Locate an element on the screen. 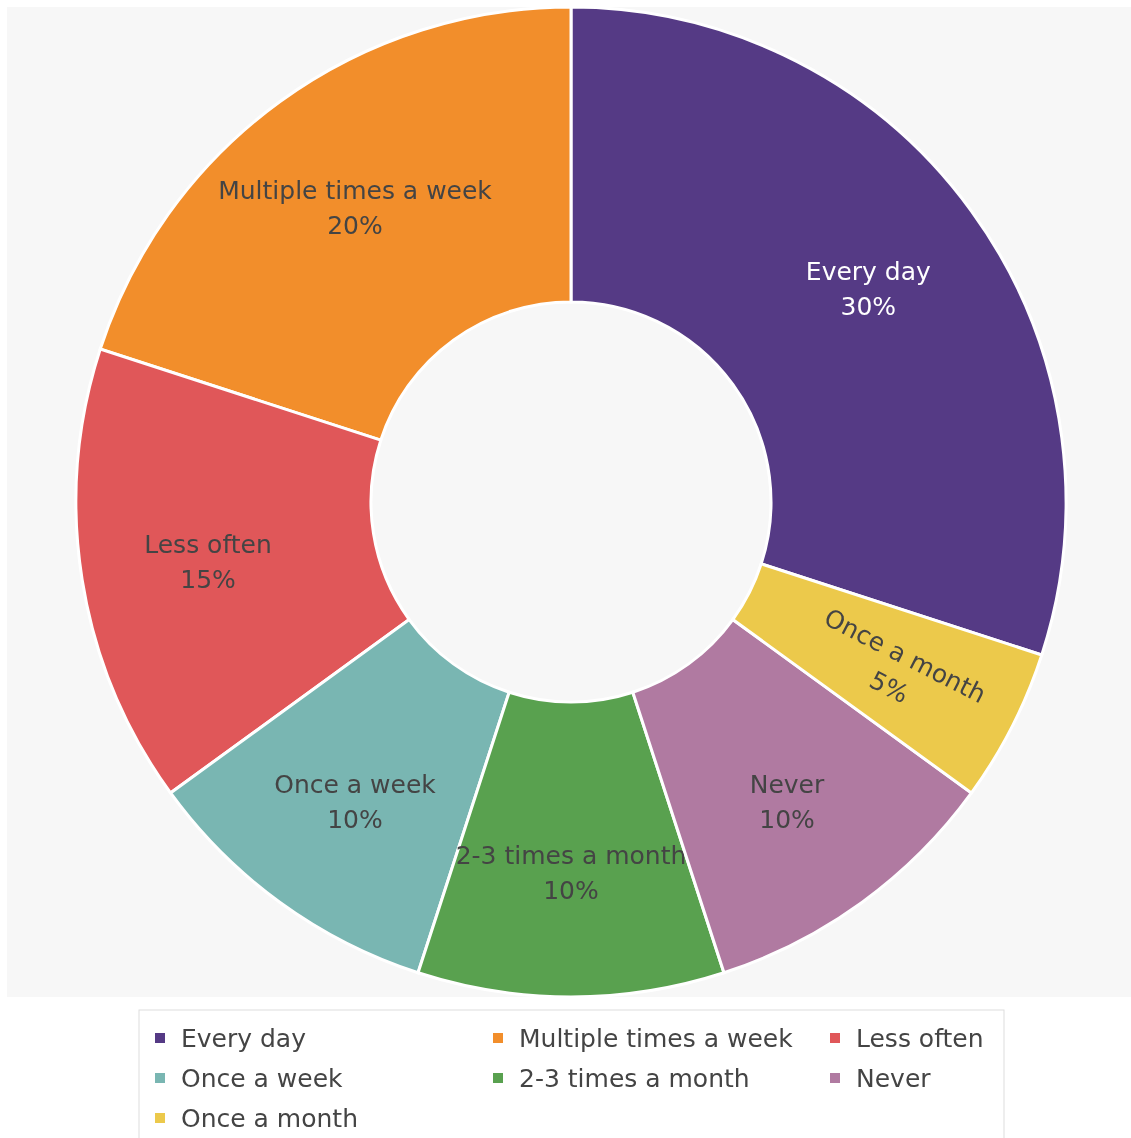 This screenshot has width=1131, height=1138. legend-label: Every day is located at coordinates (244, 1038).